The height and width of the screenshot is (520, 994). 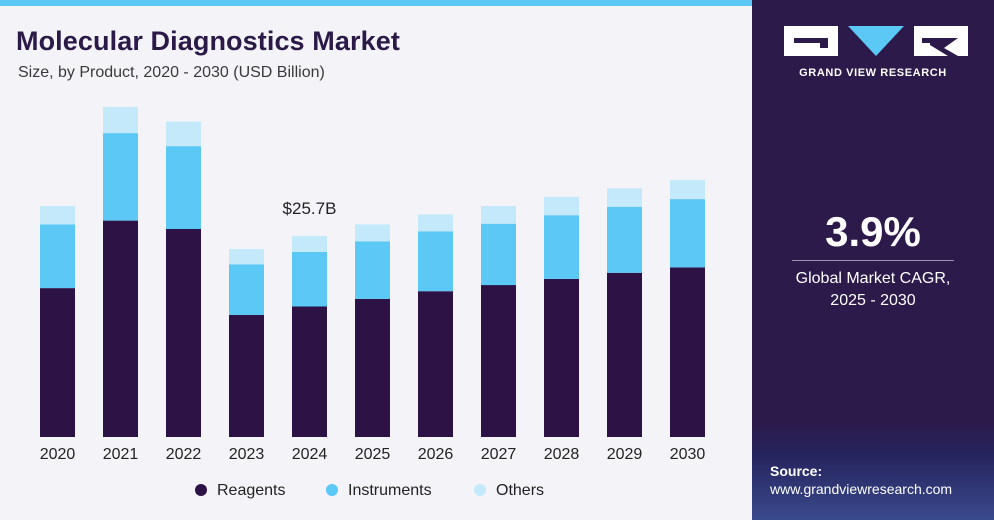 What do you see at coordinates (688, 454) in the screenshot?
I see `x-tick-label-2030: 2030` at bounding box center [688, 454].